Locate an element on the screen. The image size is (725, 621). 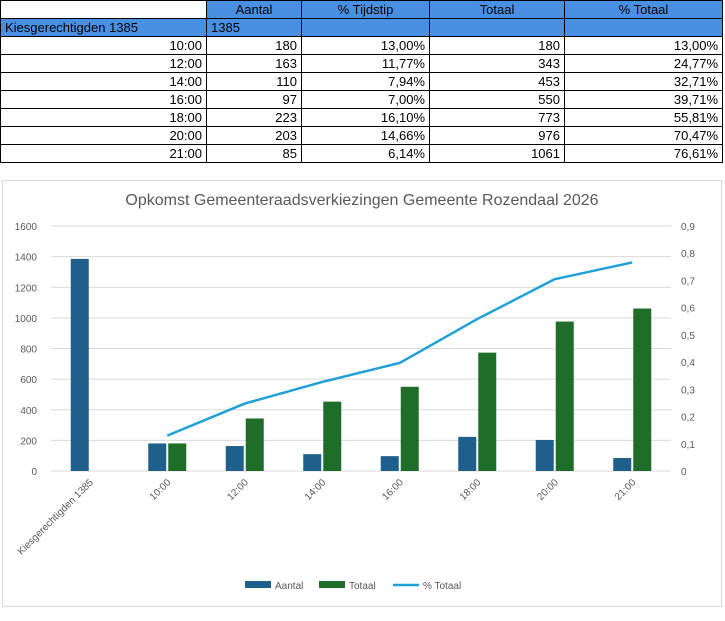
aantal-cell: 110 is located at coordinates (254, 81).